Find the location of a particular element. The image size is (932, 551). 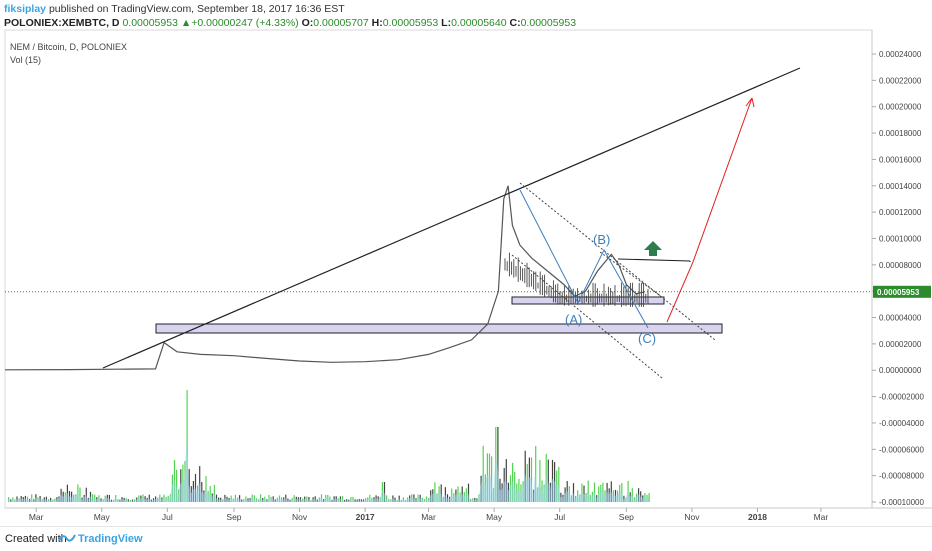

low-label: L: is located at coordinates (446, 23).